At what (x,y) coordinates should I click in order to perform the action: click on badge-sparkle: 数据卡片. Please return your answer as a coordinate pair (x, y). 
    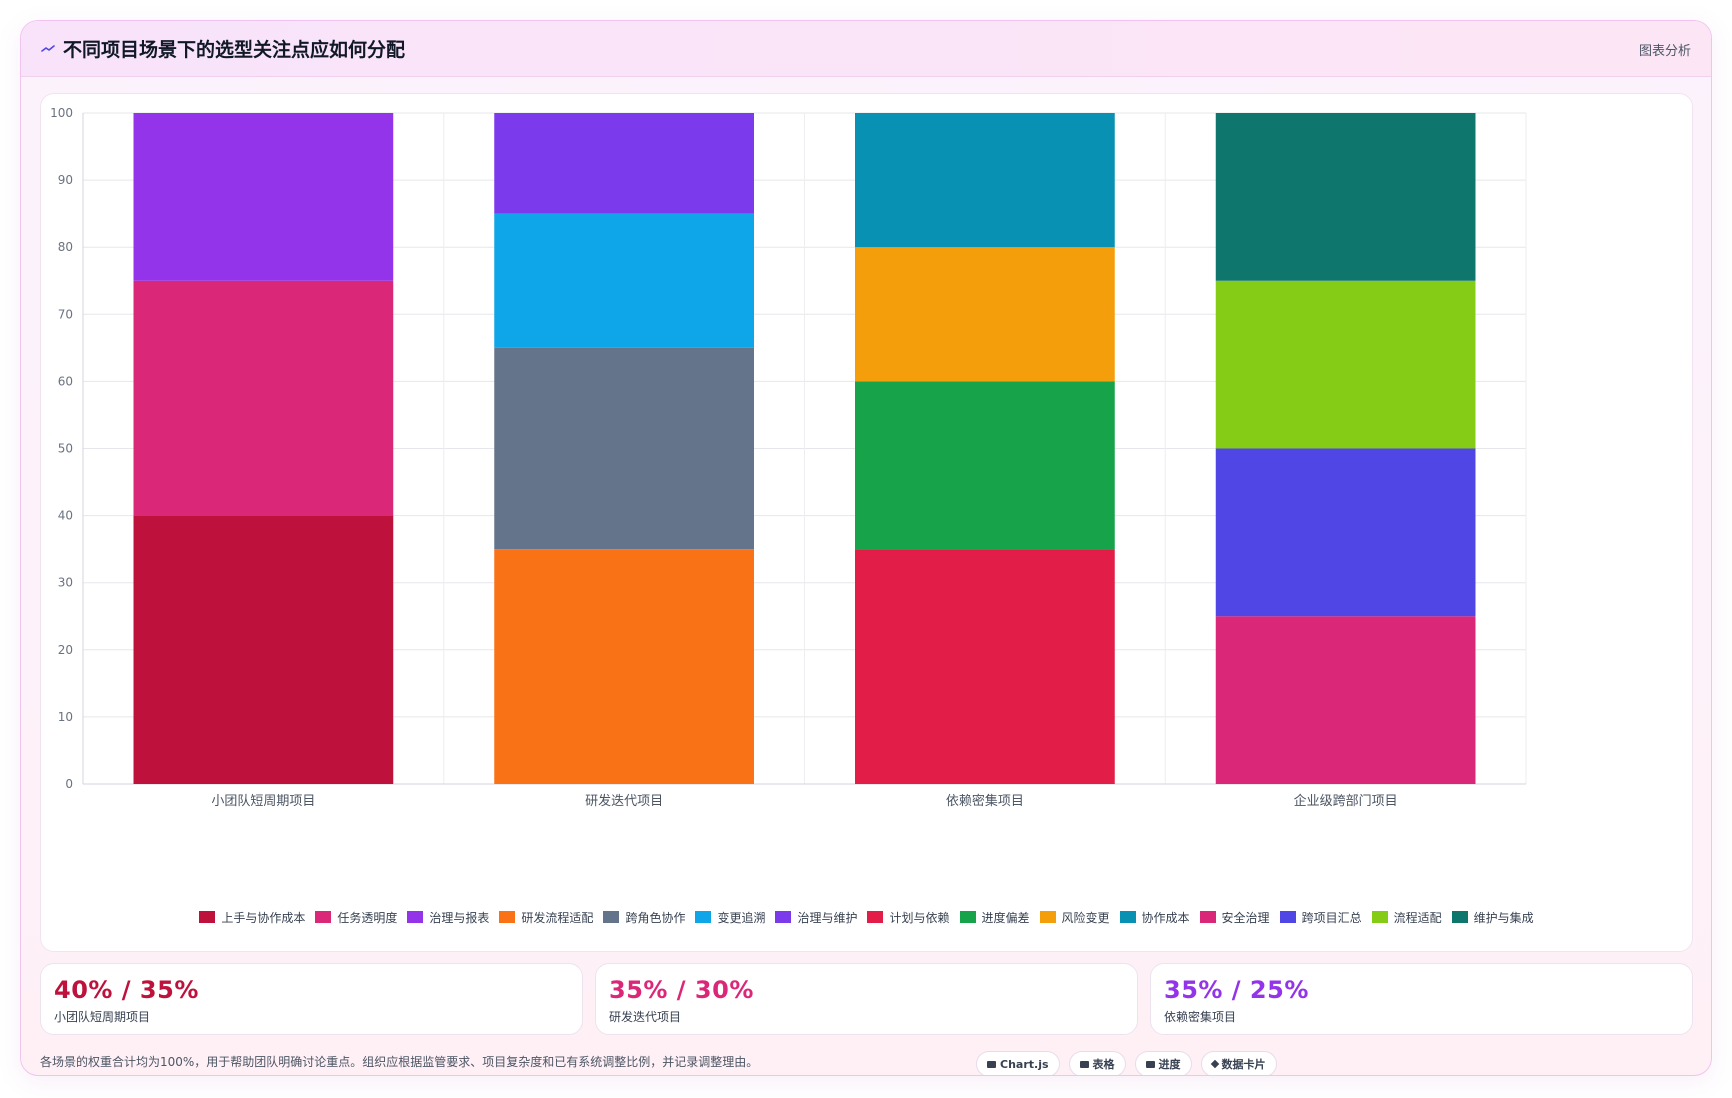
    Looking at the image, I should click on (1238, 1063).